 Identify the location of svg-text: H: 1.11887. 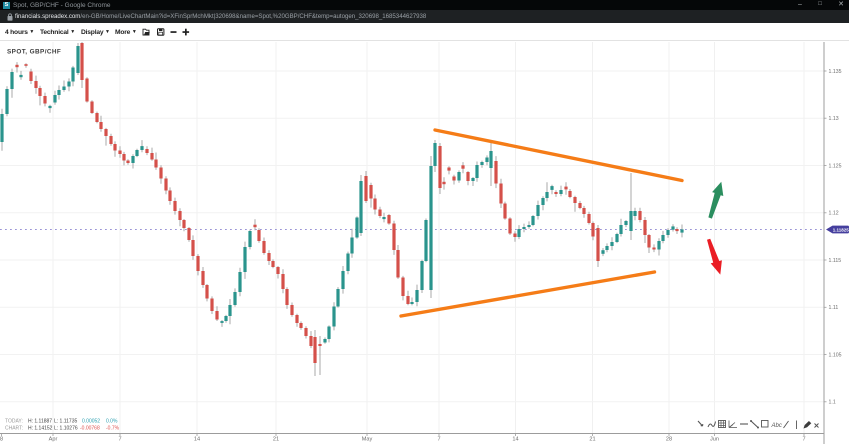
(40, 422).